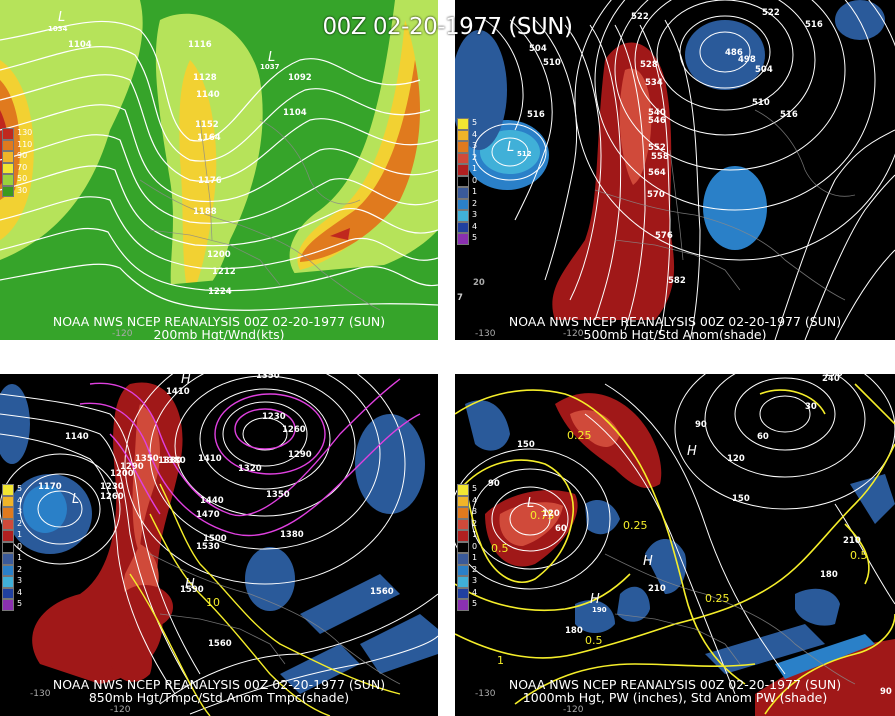  What do you see at coordinates (763, 437) in the screenshot?
I see `contour-label: 60` at bounding box center [763, 437].